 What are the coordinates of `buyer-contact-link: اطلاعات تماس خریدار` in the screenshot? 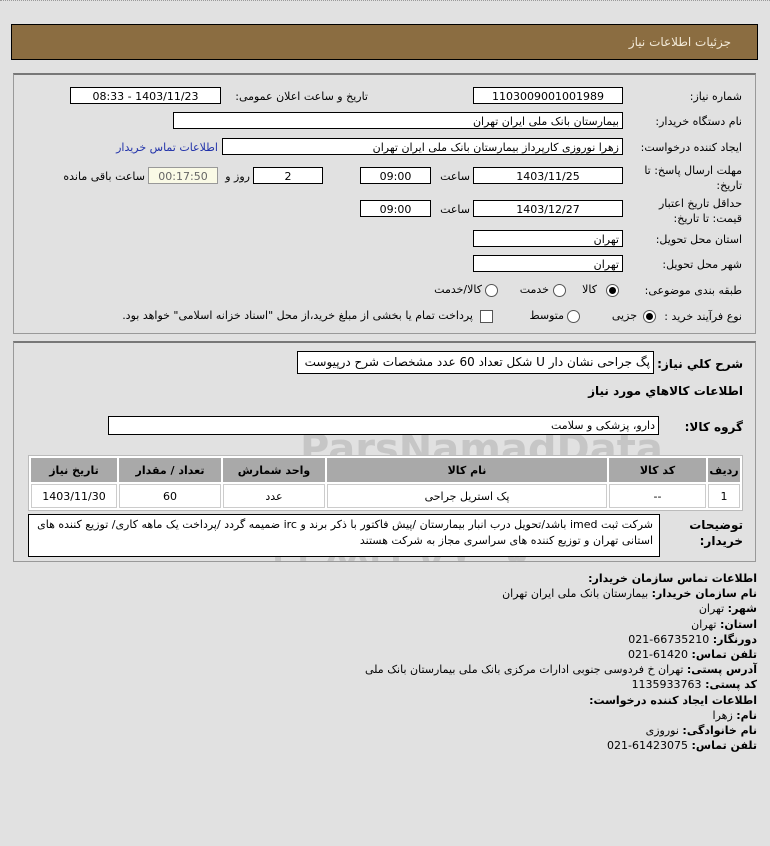 It's located at (167, 147).